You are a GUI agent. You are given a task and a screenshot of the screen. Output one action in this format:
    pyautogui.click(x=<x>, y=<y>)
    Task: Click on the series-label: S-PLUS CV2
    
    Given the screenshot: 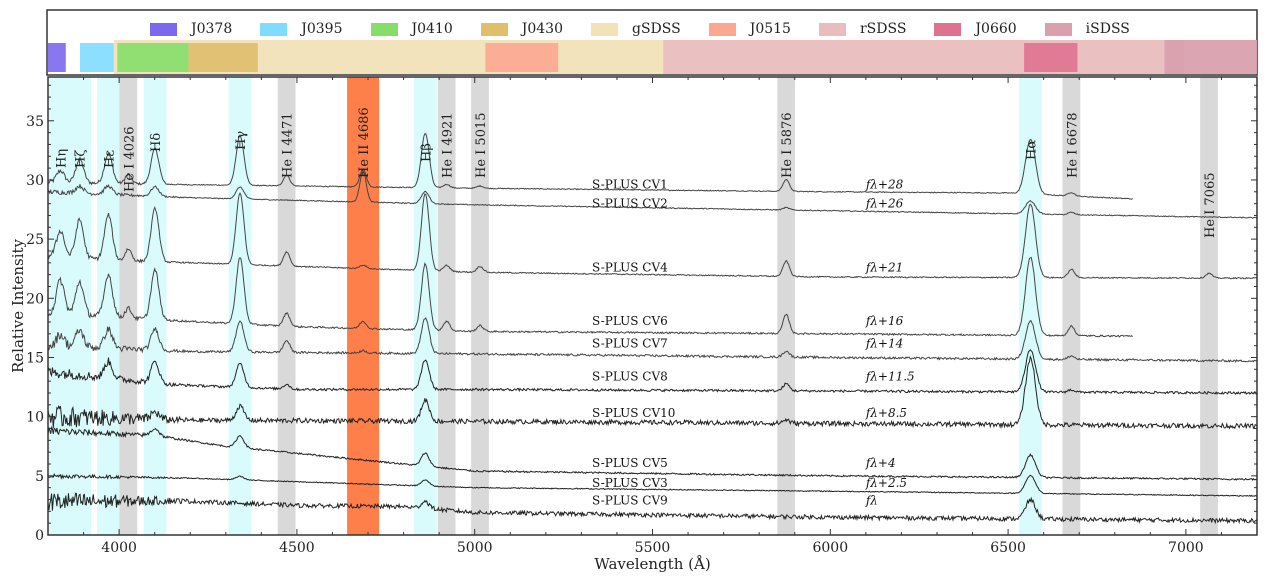 What is the action you would take?
    pyautogui.click(x=630, y=204)
    